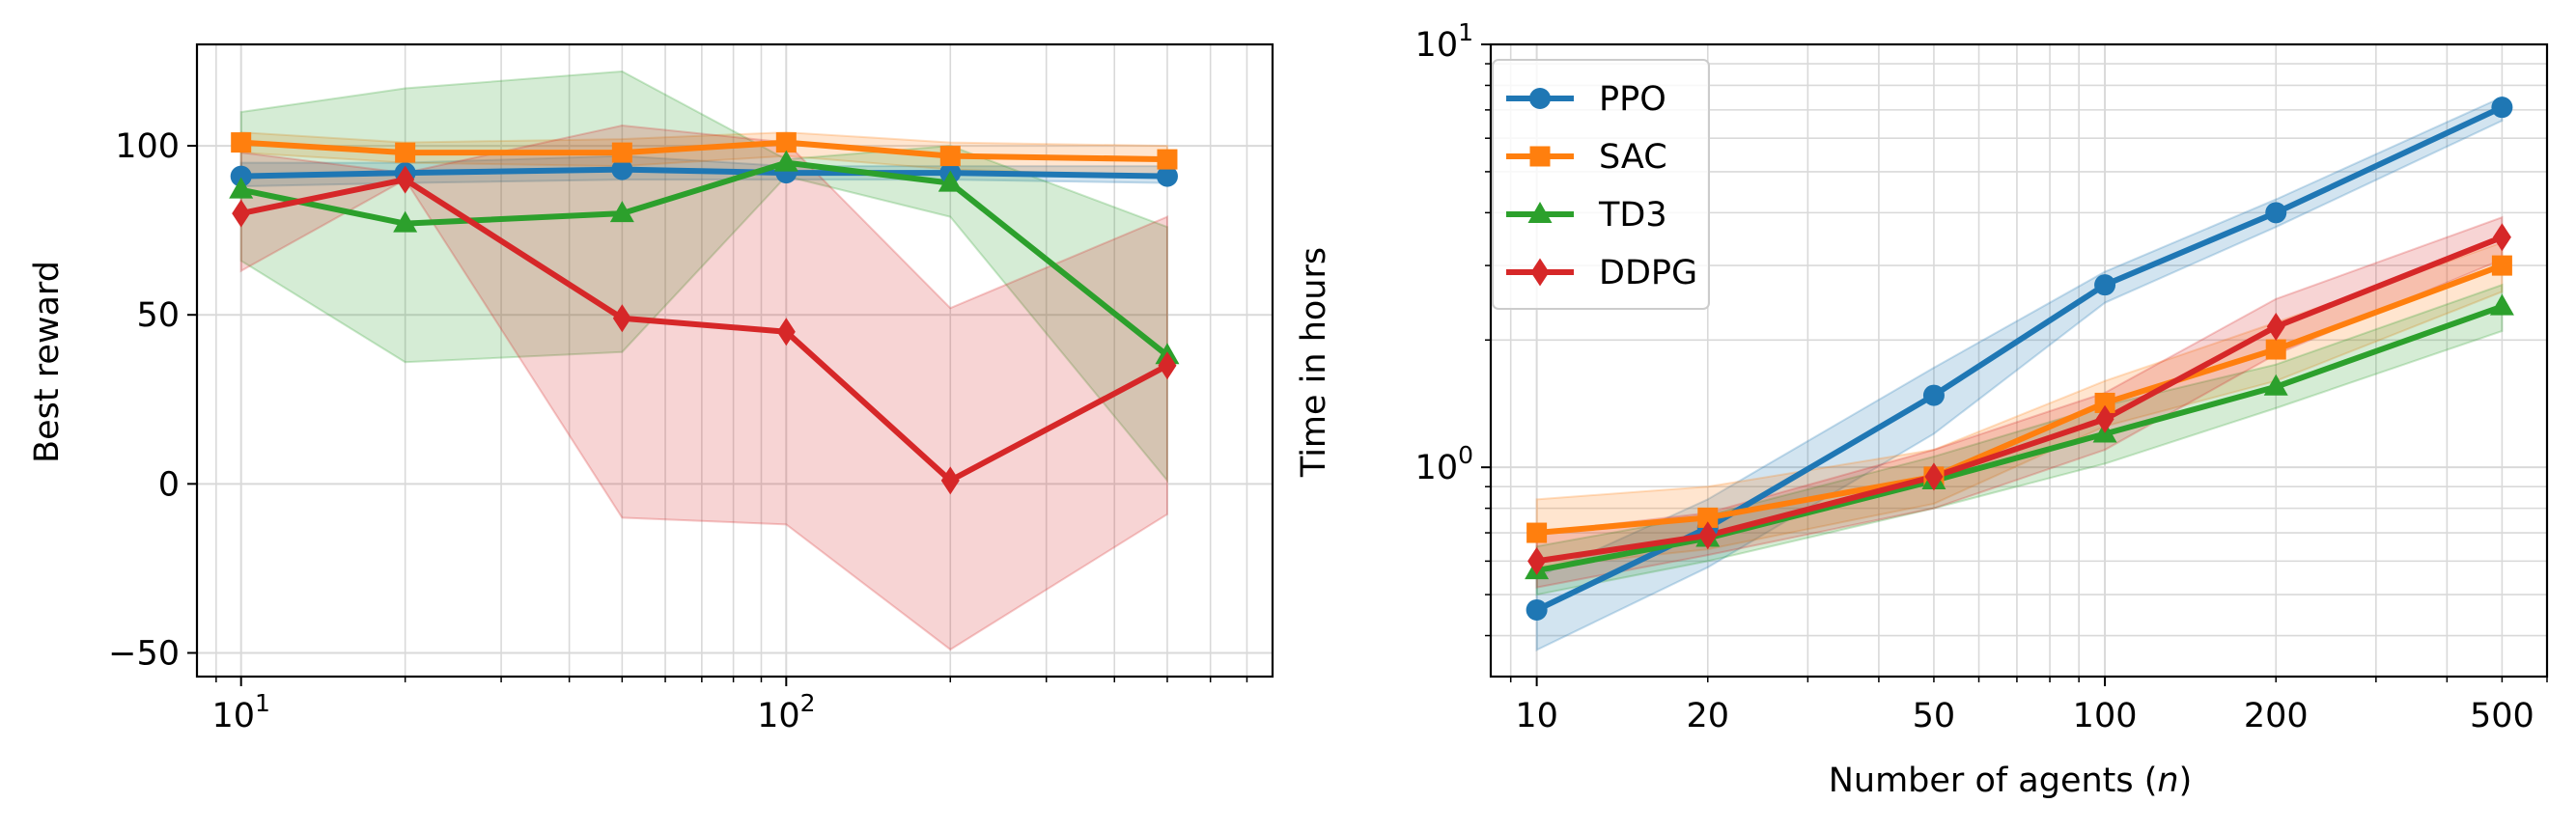 The image size is (2576, 831). Describe the element at coordinates (705, 259) in the screenshot. I see `reward-line-td3` at that location.